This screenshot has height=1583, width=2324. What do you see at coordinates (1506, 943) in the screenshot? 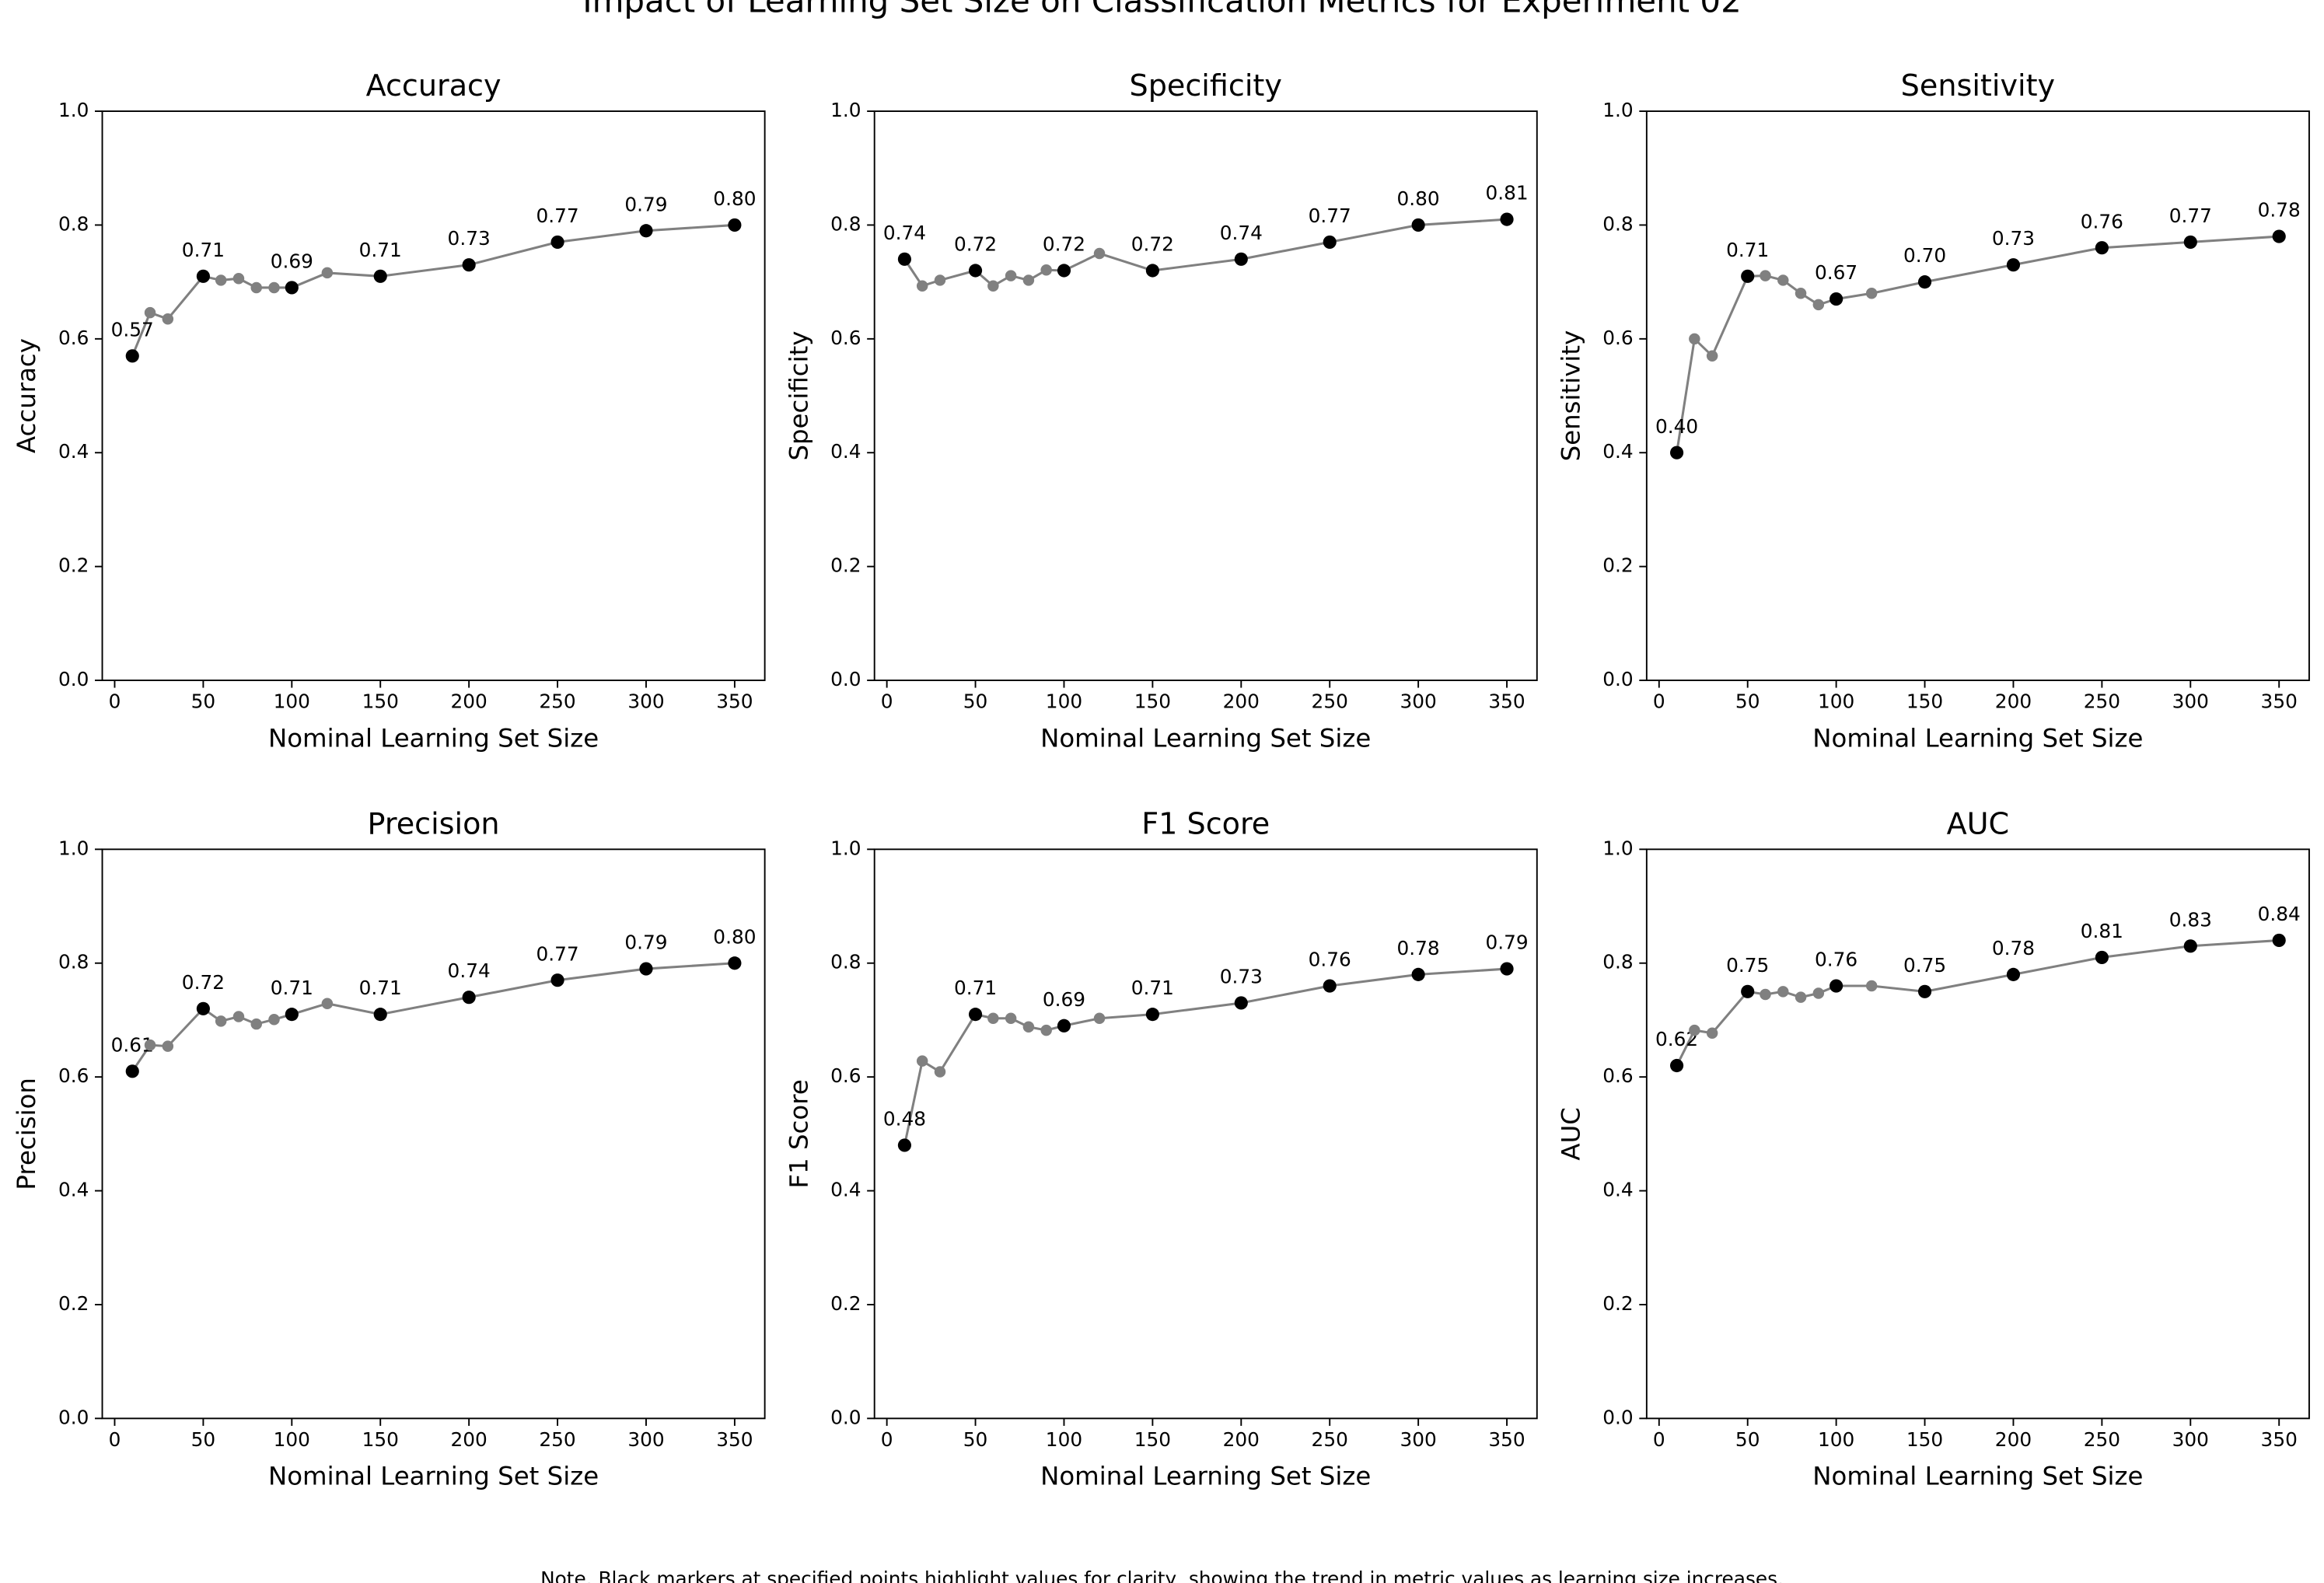
I see `value-label: 0.79` at bounding box center [1506, 943].